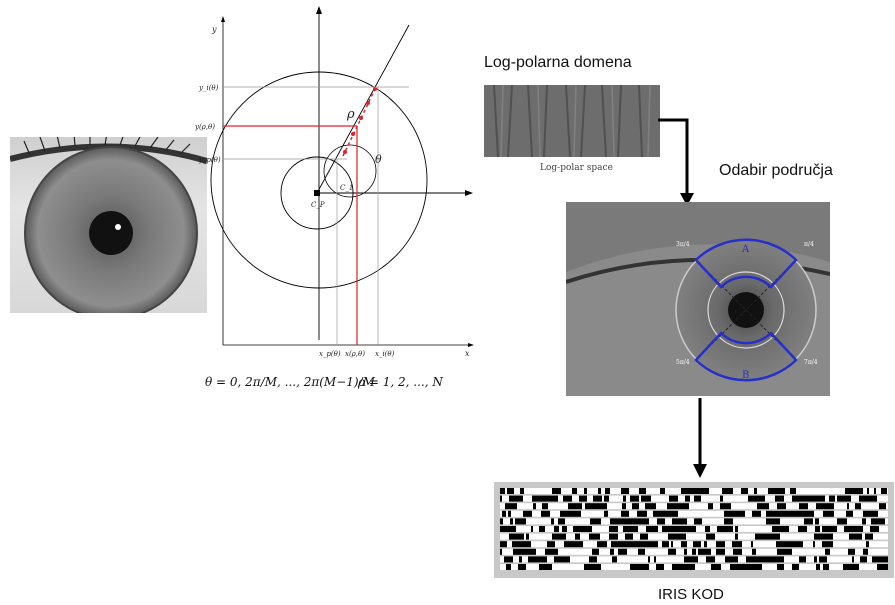 The image size is (895, 605). I want to click on log-polar-title: Log-polarna domena, so click(558, 62).